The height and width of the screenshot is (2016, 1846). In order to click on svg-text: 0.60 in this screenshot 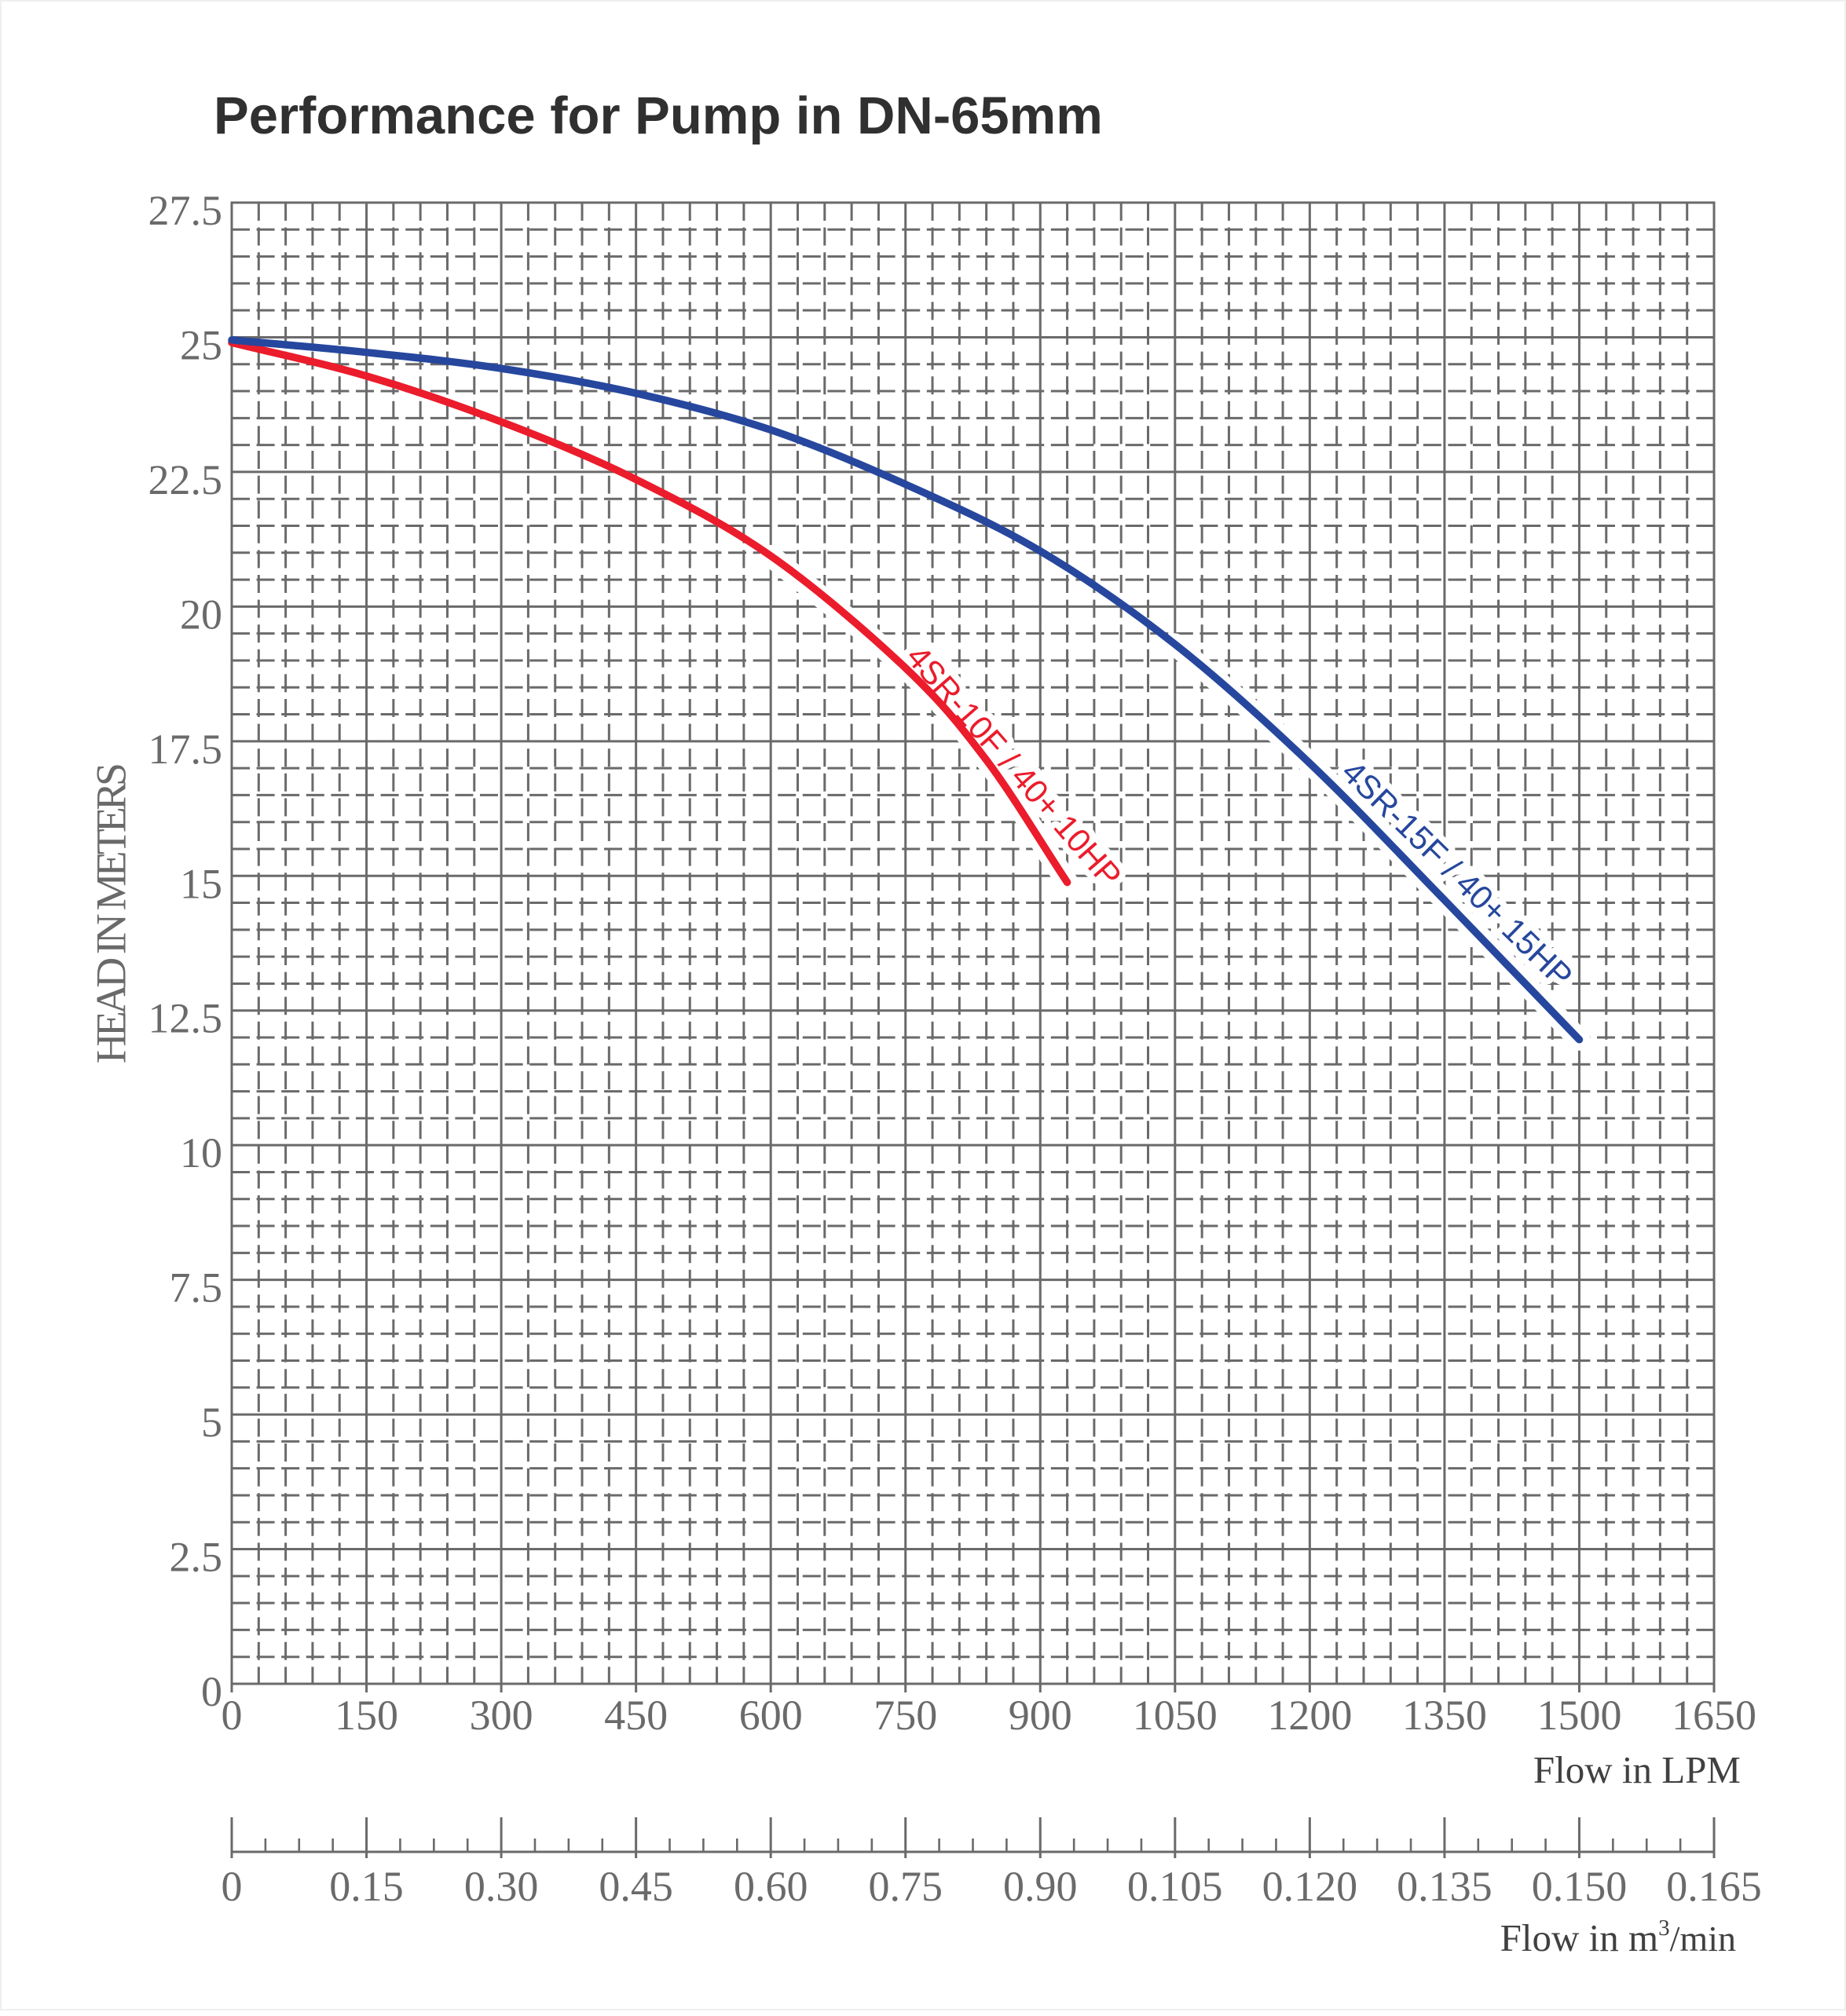, I will do `click(771, 1886)`.